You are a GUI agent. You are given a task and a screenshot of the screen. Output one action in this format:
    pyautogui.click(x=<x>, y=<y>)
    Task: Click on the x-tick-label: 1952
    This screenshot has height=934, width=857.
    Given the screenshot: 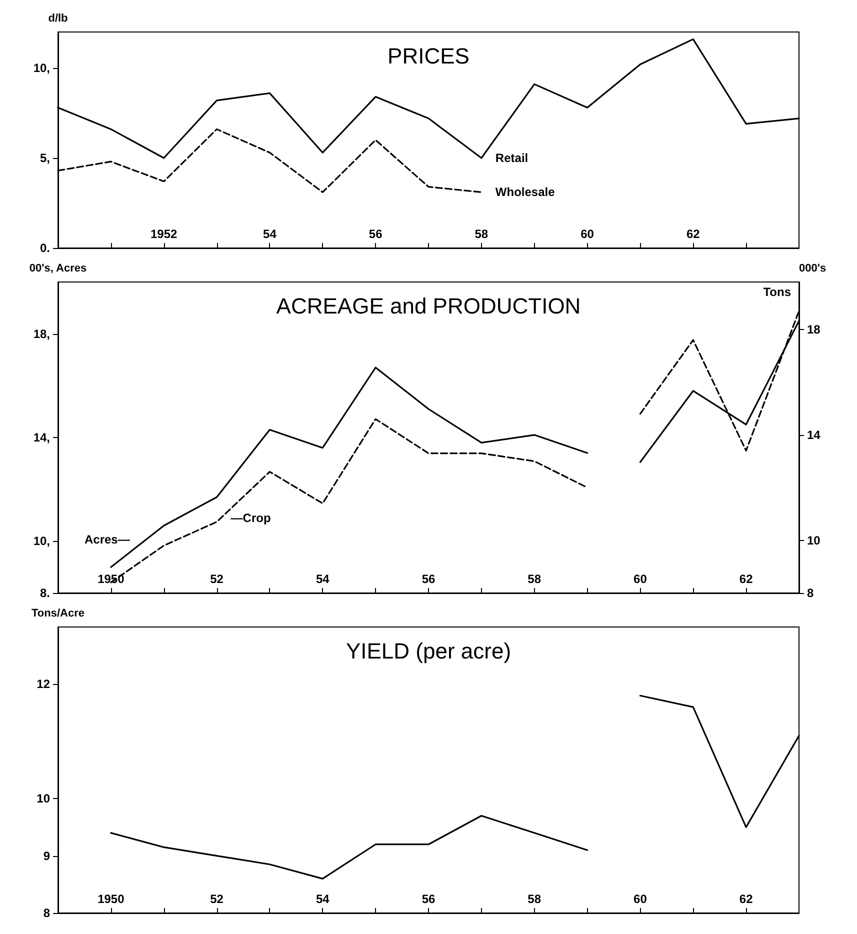 What is the action you would take?
    pyautogui.click(x=164, y=234)
    